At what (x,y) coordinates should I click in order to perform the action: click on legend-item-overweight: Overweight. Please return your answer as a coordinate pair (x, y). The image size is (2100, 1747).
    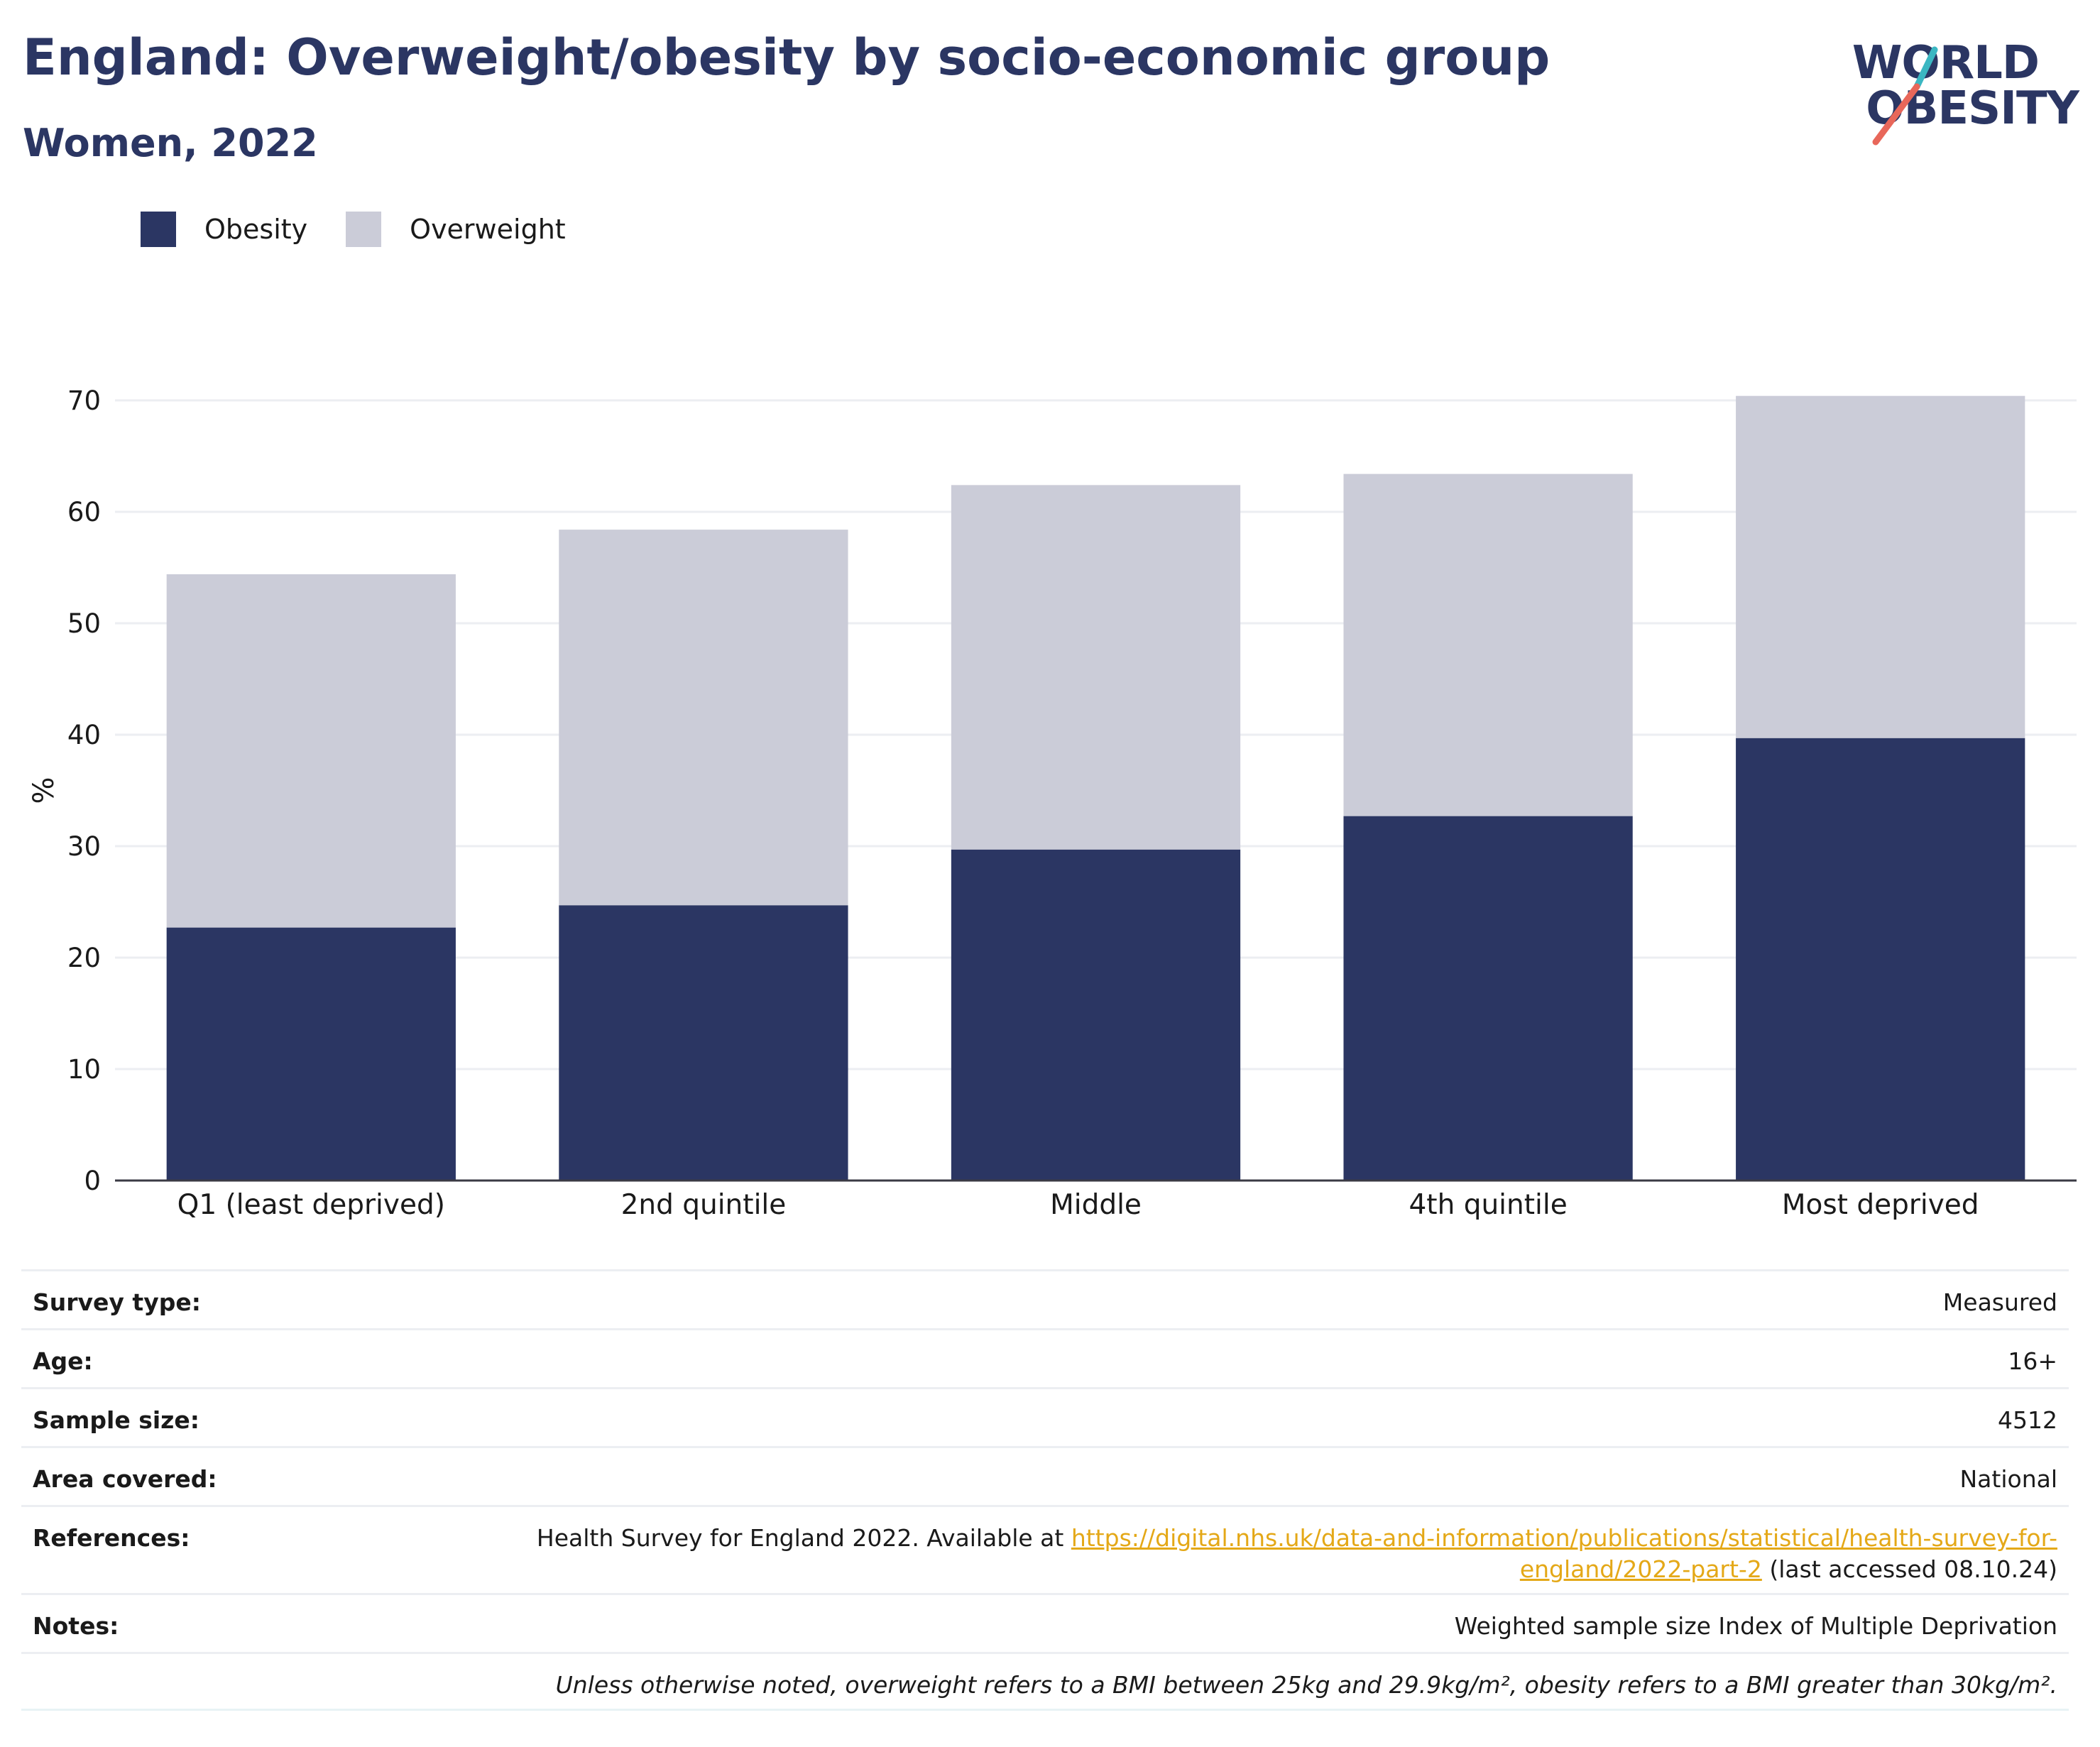
    Looking at the image, I should click on (456, 229).